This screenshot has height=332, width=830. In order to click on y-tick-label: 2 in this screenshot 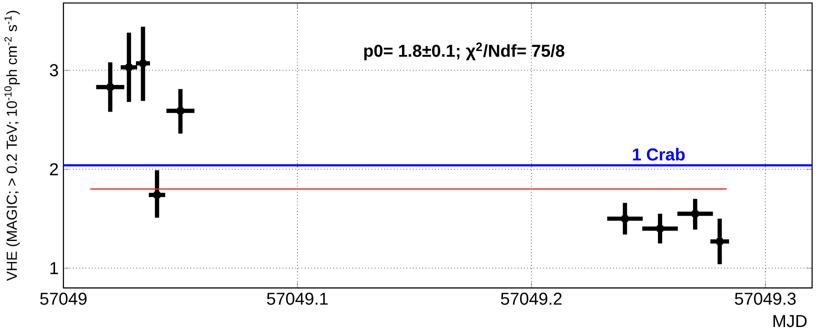, I will do `click(54, 169)`.